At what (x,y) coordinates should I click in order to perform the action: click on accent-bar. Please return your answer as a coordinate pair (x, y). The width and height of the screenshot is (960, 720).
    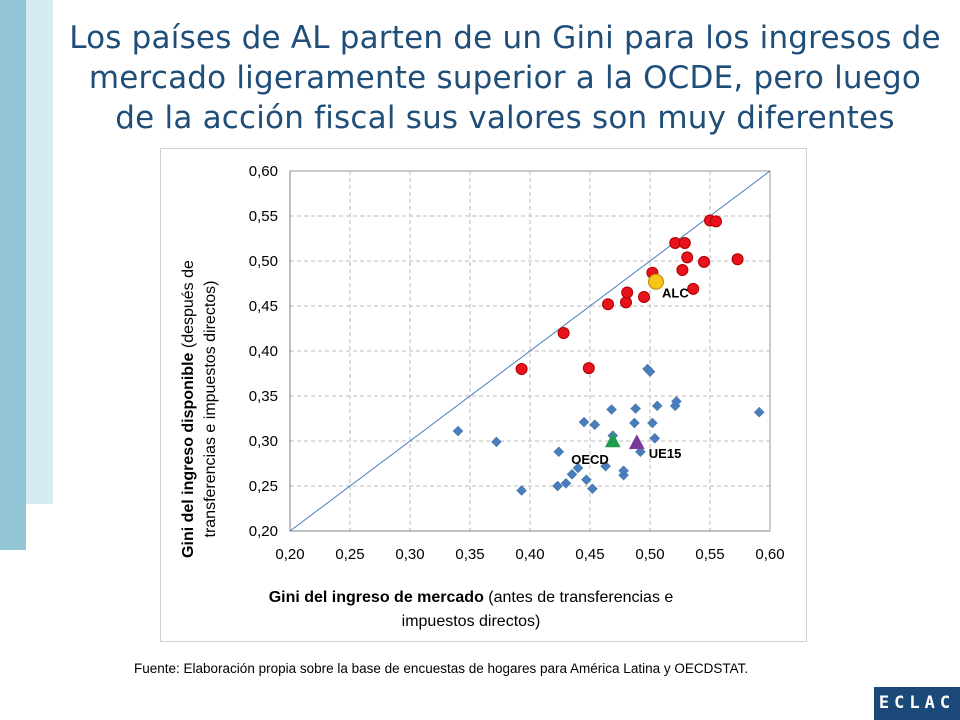
    Looking at the image, I should click on (13, 275).